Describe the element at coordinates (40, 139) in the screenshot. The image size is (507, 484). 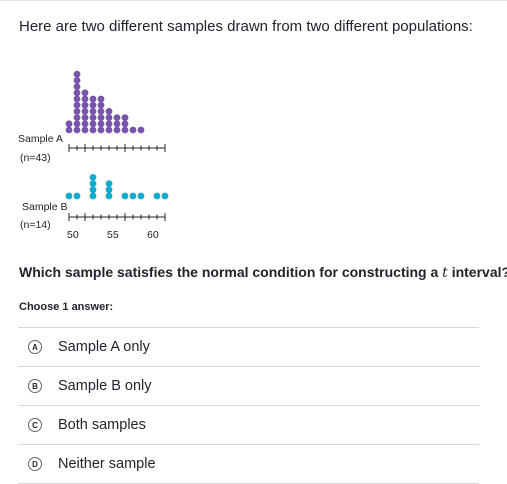
I see `sample-a-label: Sample A` at that location.